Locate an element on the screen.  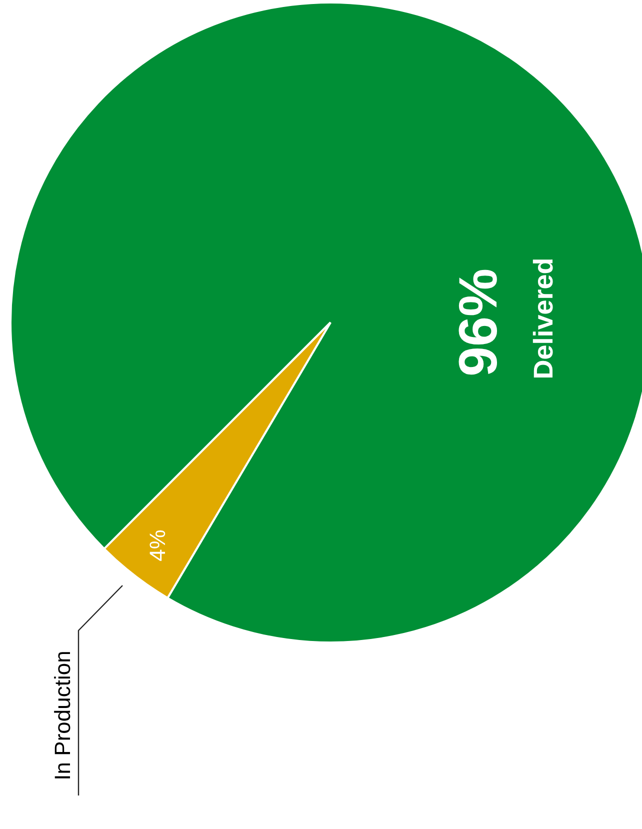
slice-label: Delivered is located at coordinates (543, 319).